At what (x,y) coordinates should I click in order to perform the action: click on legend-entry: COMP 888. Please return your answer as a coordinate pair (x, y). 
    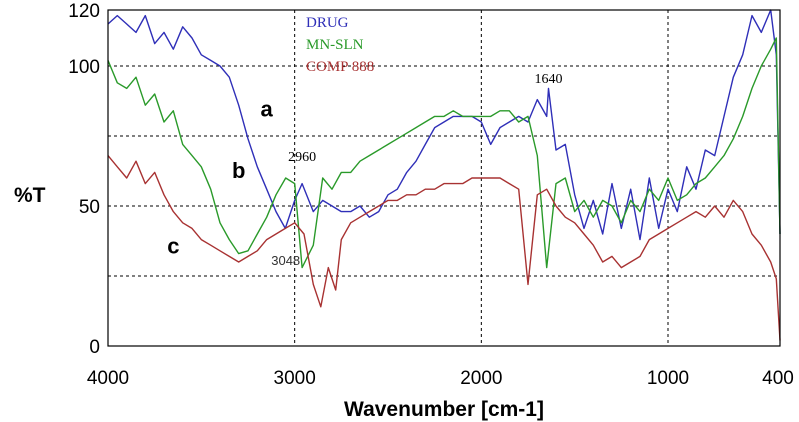
    Looking at the image, I should click on (340, 67).